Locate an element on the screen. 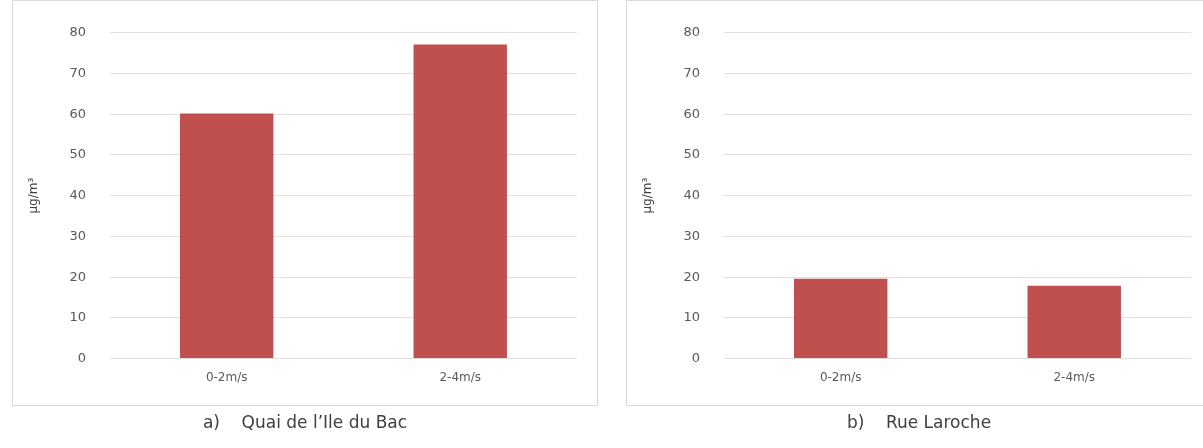 The height and width of the screenshot is (448, 1203). text: b) Rue Laroche is located at coordinates (919, 422).